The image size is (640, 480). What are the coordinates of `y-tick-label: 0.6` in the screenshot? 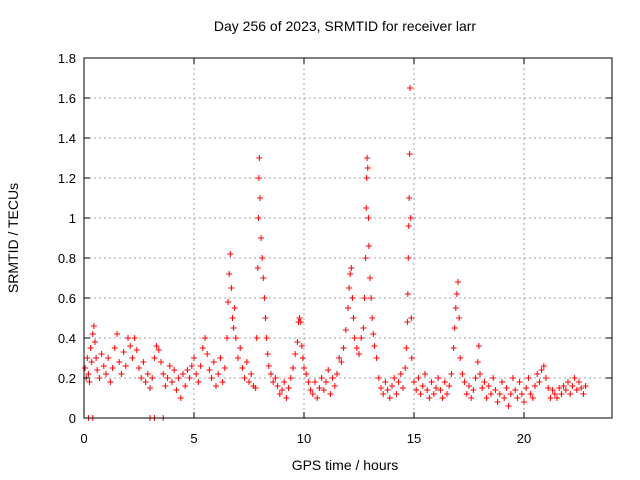 It's located at (67, 298).